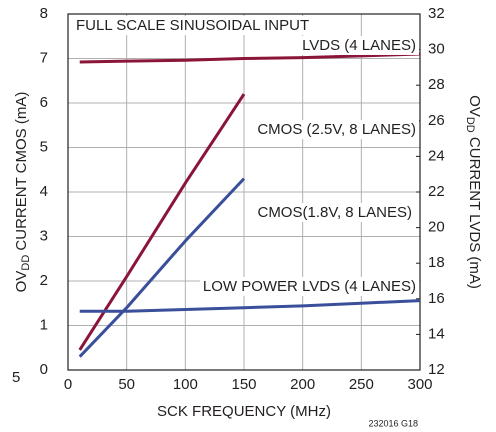 The width and height of the screenshot is (496, 432). I want to click on series-label: LVDS (4 LANES), so click(359, 45).